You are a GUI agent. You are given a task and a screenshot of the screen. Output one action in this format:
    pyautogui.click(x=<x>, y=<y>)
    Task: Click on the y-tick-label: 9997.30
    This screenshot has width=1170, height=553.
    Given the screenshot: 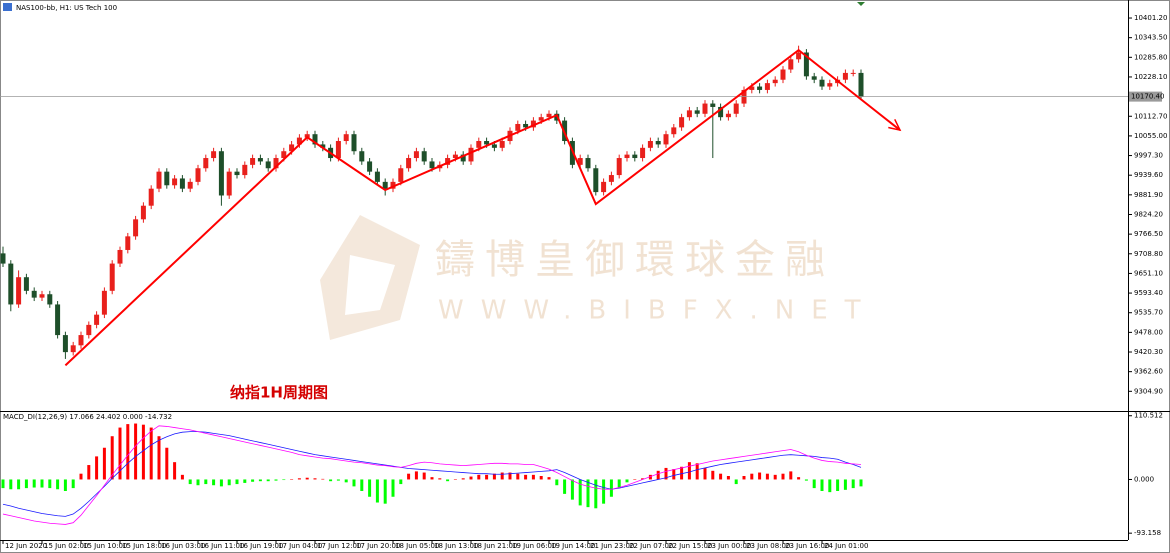 What is the action you would take?
    pyautogui.click(x=1148, y=156)
    